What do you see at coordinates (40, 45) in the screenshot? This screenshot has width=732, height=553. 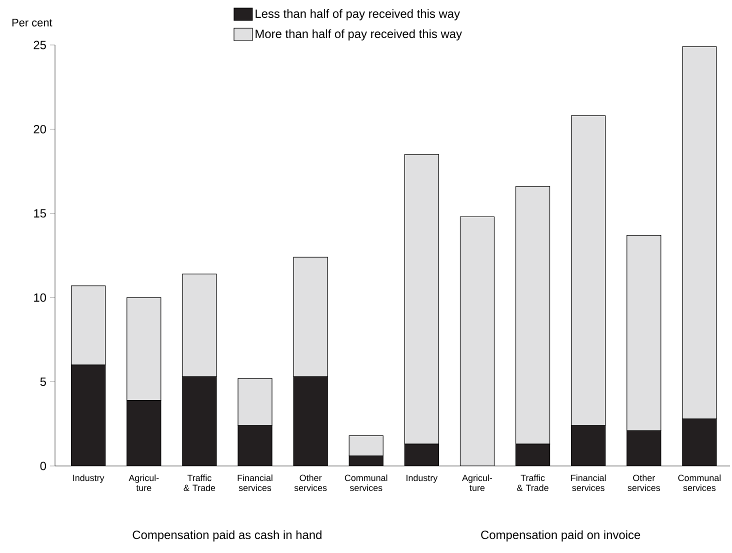 I see `y-tick-label: 25` at bounding box center [40, 45].